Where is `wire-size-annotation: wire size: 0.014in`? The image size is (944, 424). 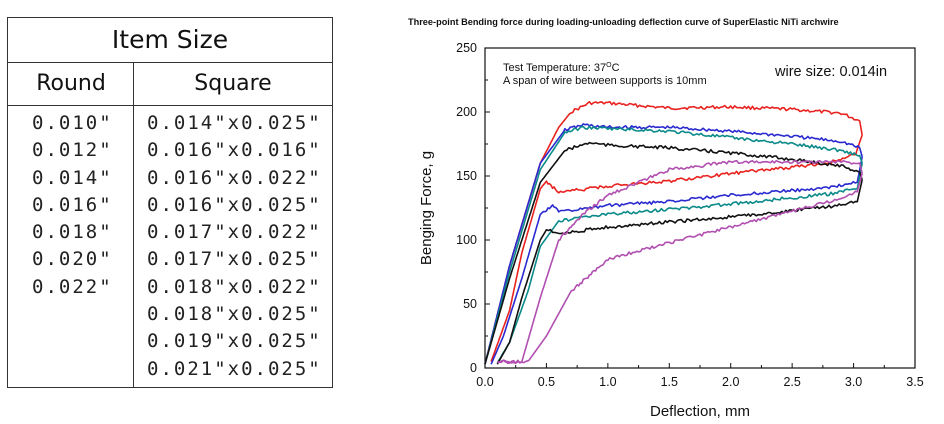 wire-size-annotation: wire size: 0.014in is located at coordinates (830, 72).